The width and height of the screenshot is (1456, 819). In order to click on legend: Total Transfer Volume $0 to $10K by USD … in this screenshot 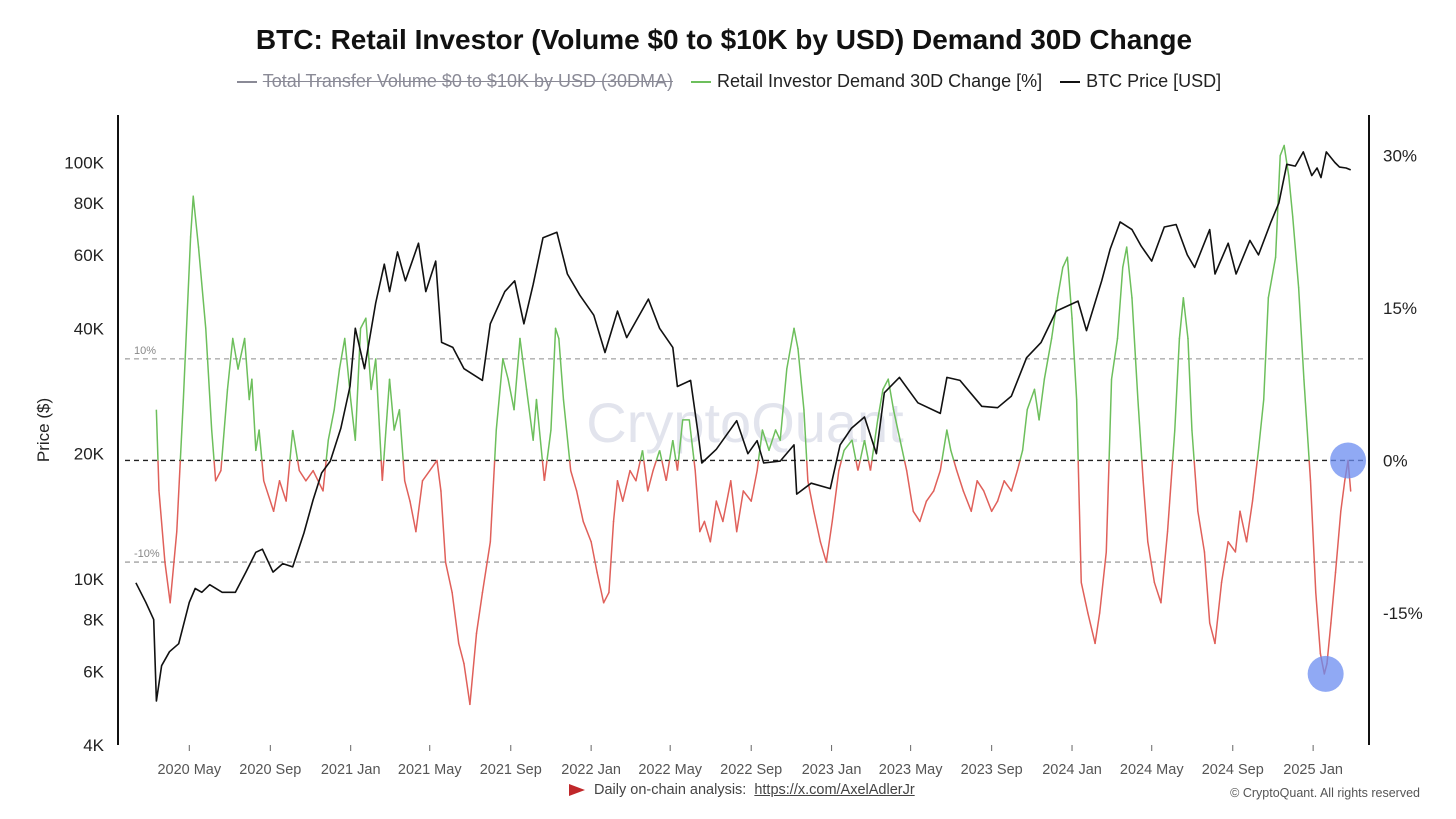, I will do `click(728, 81)`.